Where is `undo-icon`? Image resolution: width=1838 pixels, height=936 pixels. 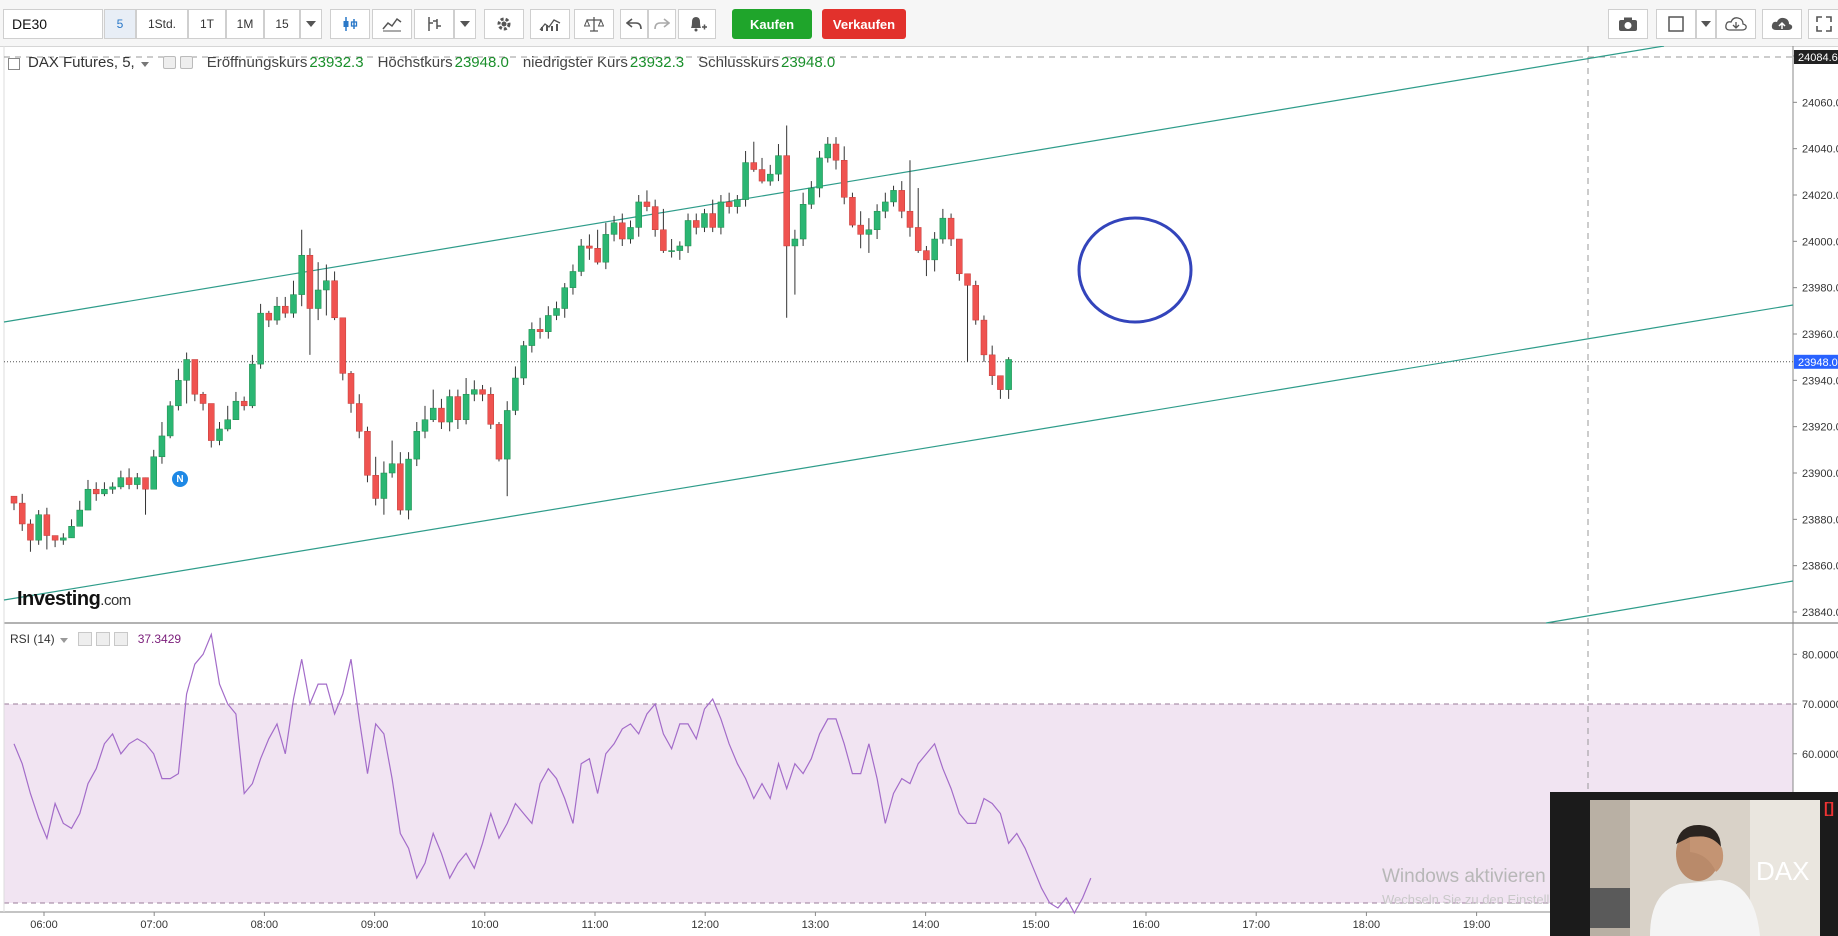 undo-icon is located at coordinates (634, 24).